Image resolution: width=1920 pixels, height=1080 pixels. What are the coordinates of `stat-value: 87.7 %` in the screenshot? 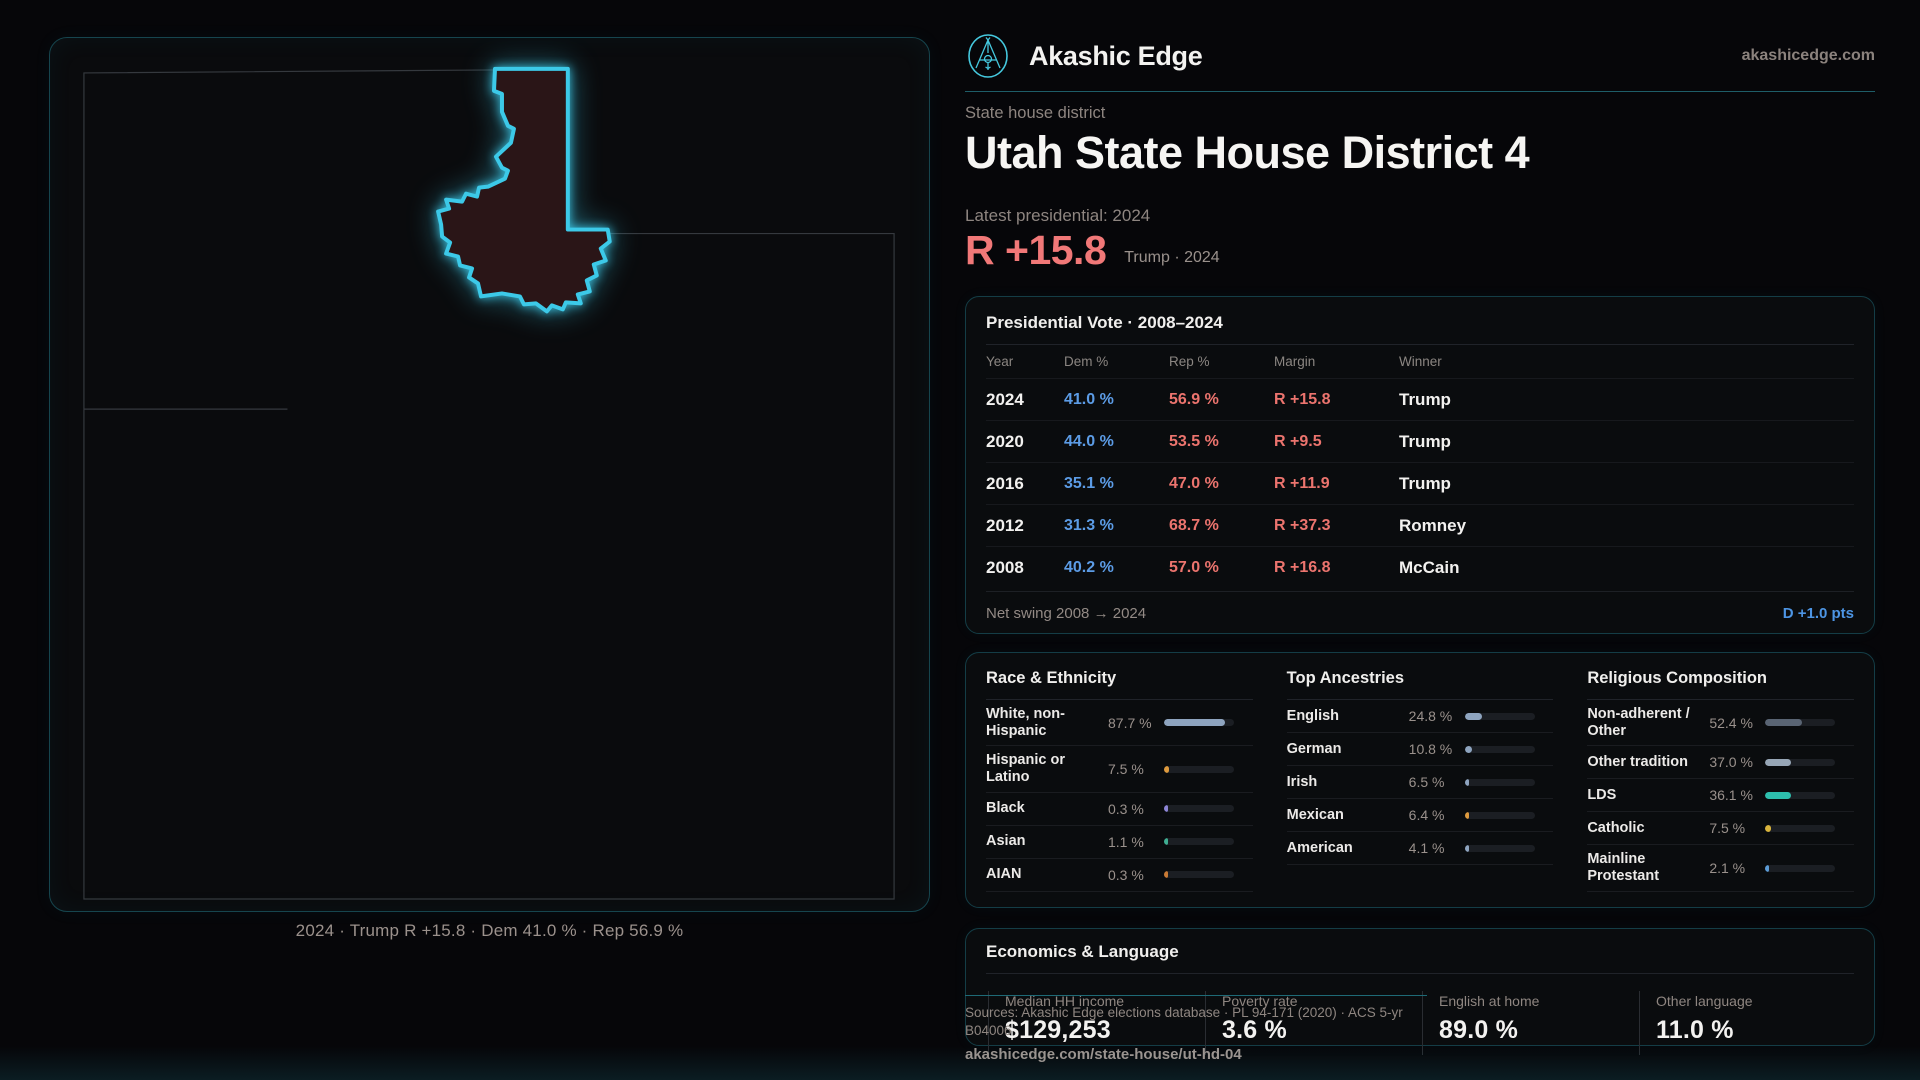 It's located at (1130, 722).